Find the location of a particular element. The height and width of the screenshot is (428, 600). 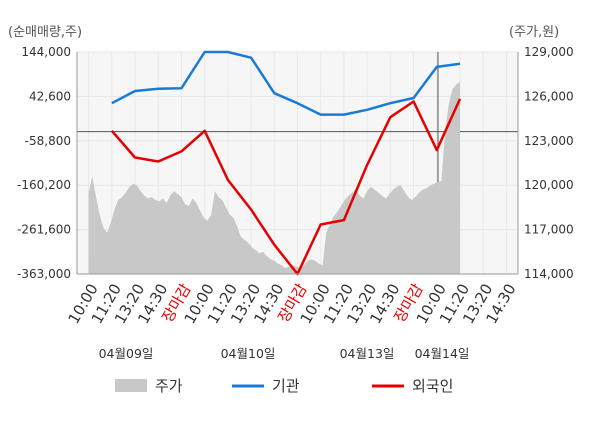

legend-label: 외국인 is located at coordinates (432, 386).